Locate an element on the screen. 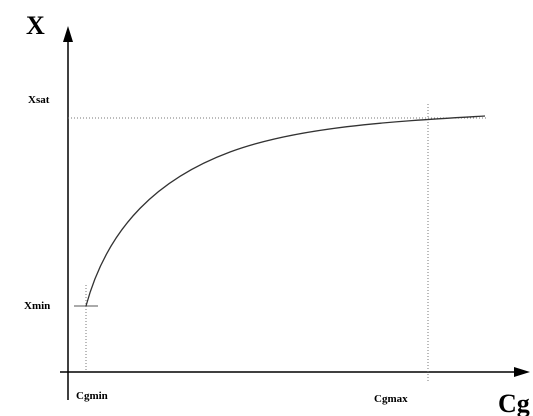 The image size is (533, 416). xmin-label: Xmin is located at coordinates (37, 306).